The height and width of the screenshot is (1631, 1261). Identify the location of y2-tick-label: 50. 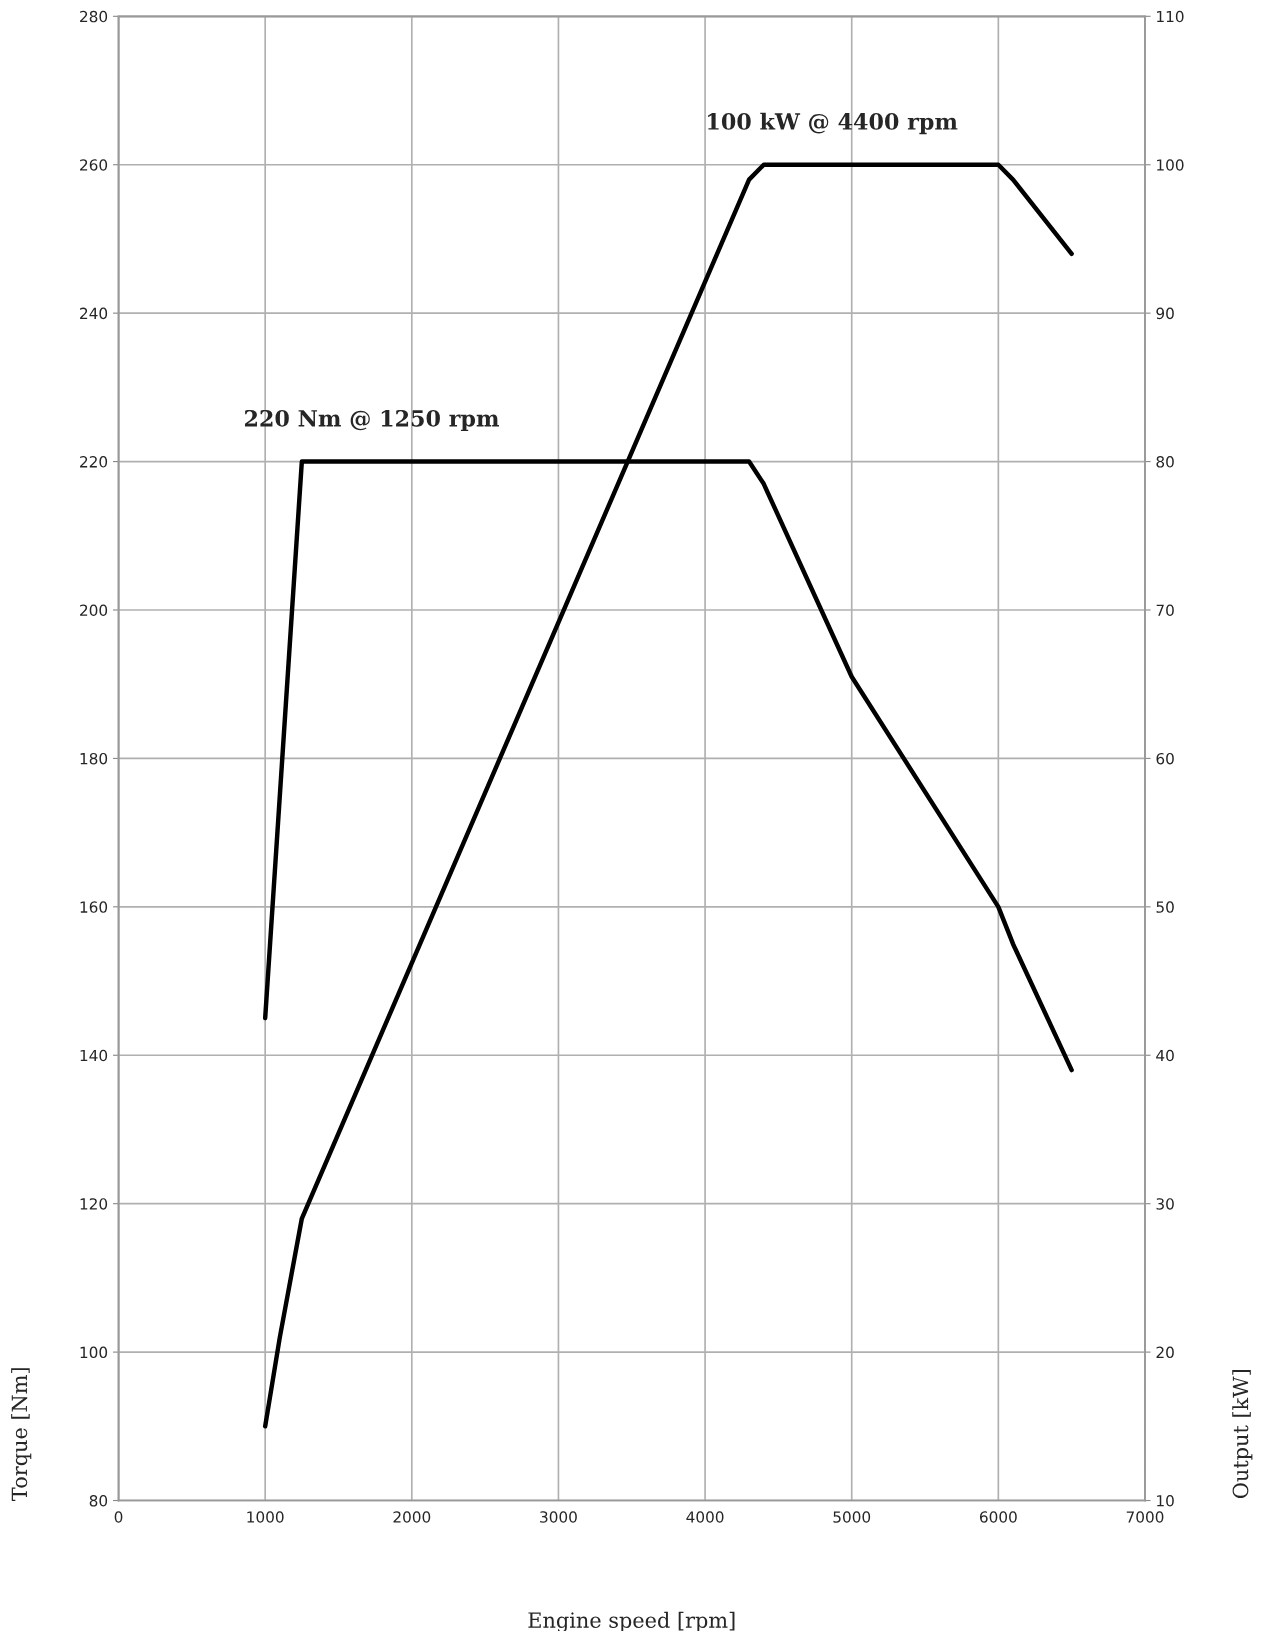
(1165, 907).